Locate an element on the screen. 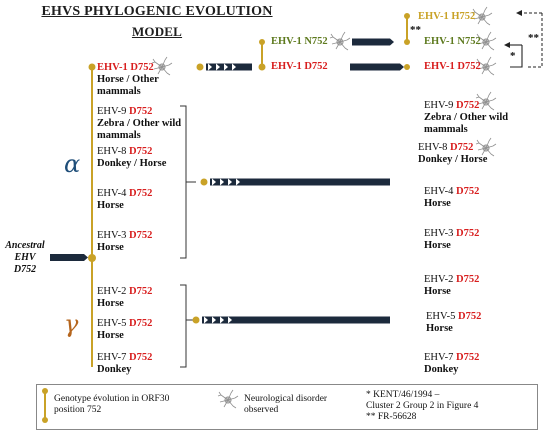  left-ehv9: EHV-9 D752 Zebra / Other wild mammals is located at coordinates (139, 124).